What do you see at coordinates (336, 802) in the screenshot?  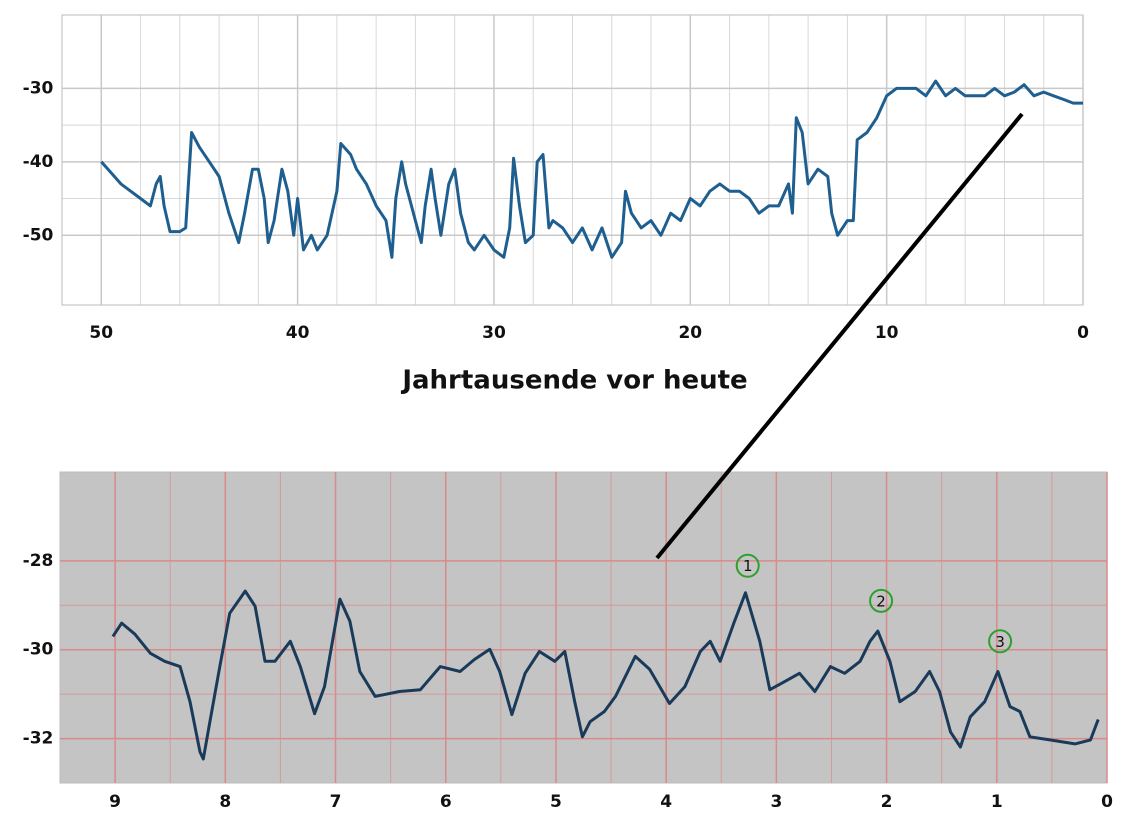 I see `x-tick-label: 7` at bounding box center [336, 802].